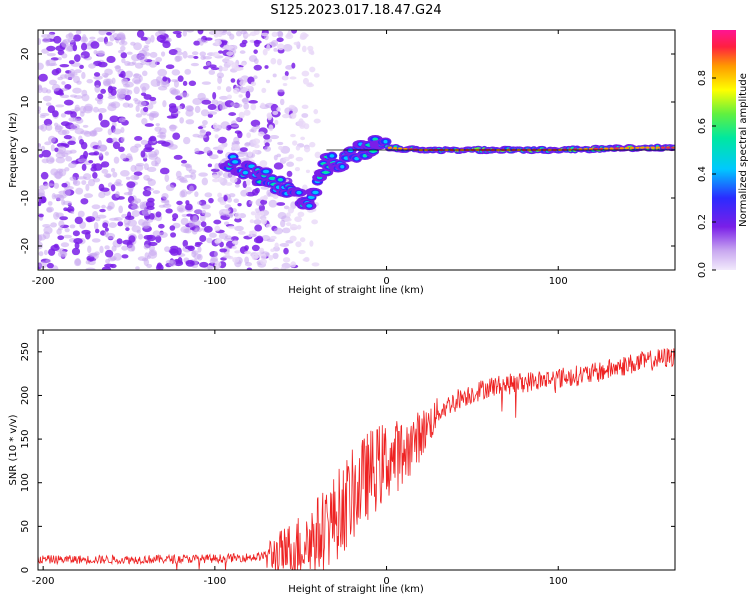 The height and width of the screenshot is (604, 750). What do you see at coordinates (356, 589) in the screenshot?
I see `snr-x-label: Height of straight line (km)` at bounding box center [356, 589].